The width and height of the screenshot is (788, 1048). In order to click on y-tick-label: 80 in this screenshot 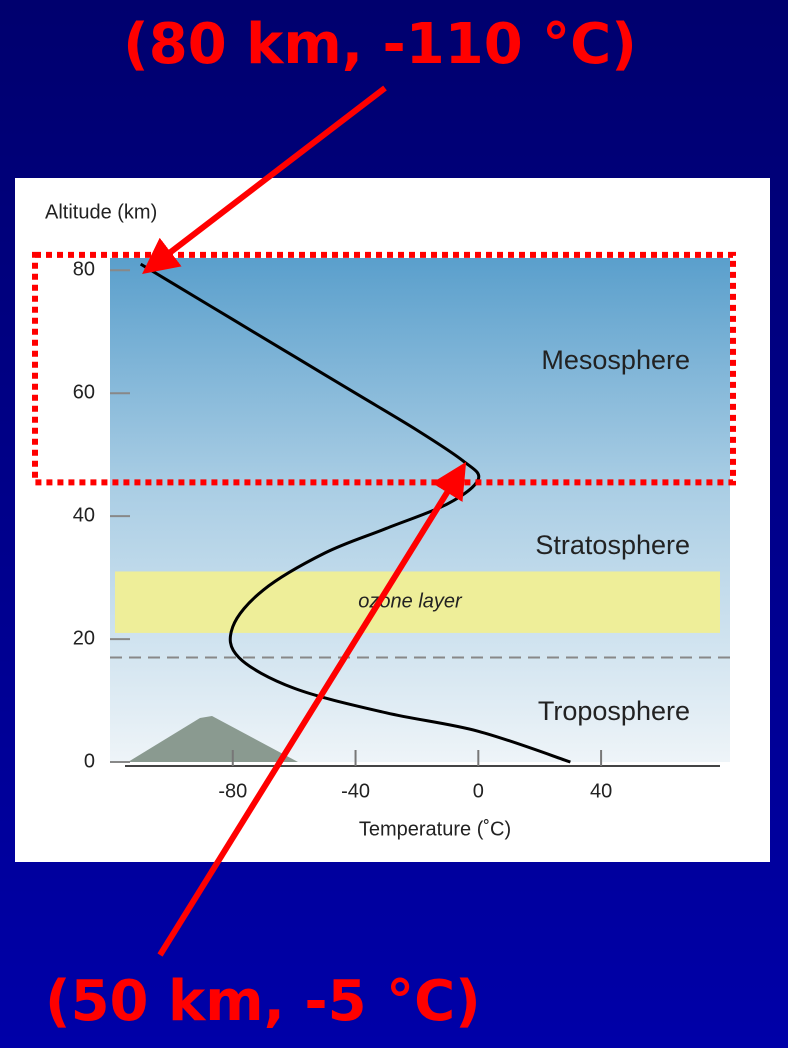, I will do `click(84, 270)`.